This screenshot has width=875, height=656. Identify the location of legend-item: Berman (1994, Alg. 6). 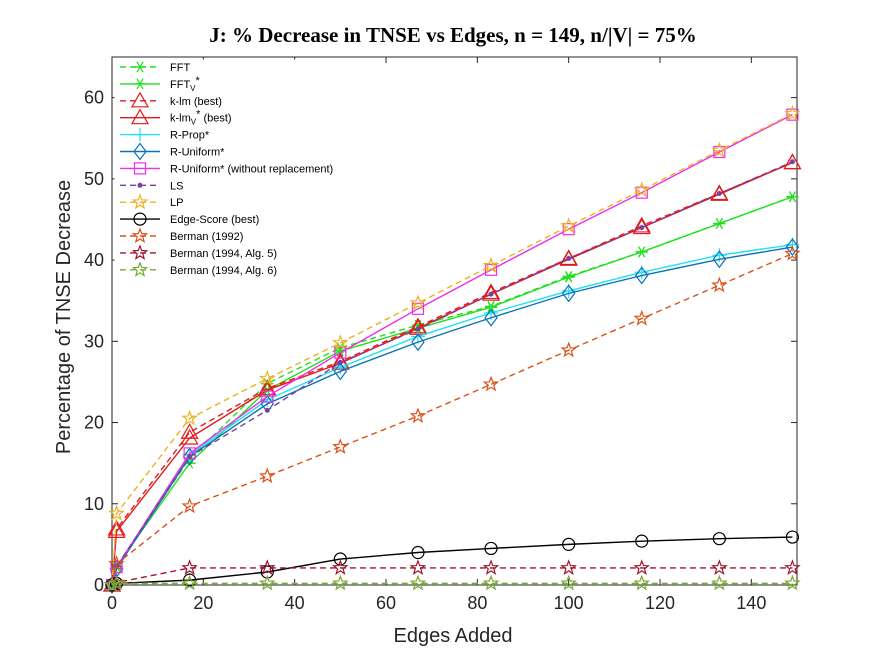
(198, 269).